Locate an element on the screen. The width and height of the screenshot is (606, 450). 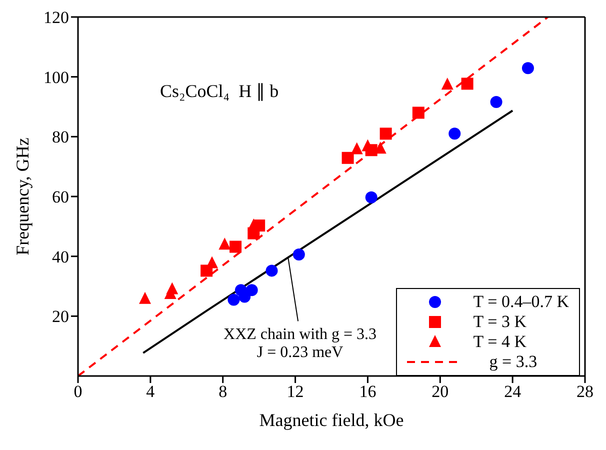
y-tick-label: 40 is located at coordinates (60, 256).